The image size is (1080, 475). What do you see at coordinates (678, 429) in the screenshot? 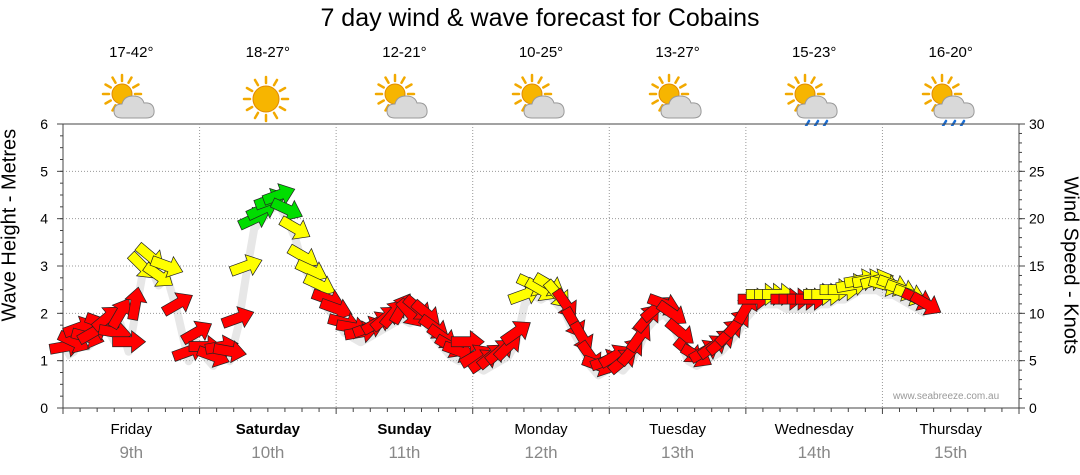
I see `day-name-label: Tuesday` at bounding box center [678, 429].